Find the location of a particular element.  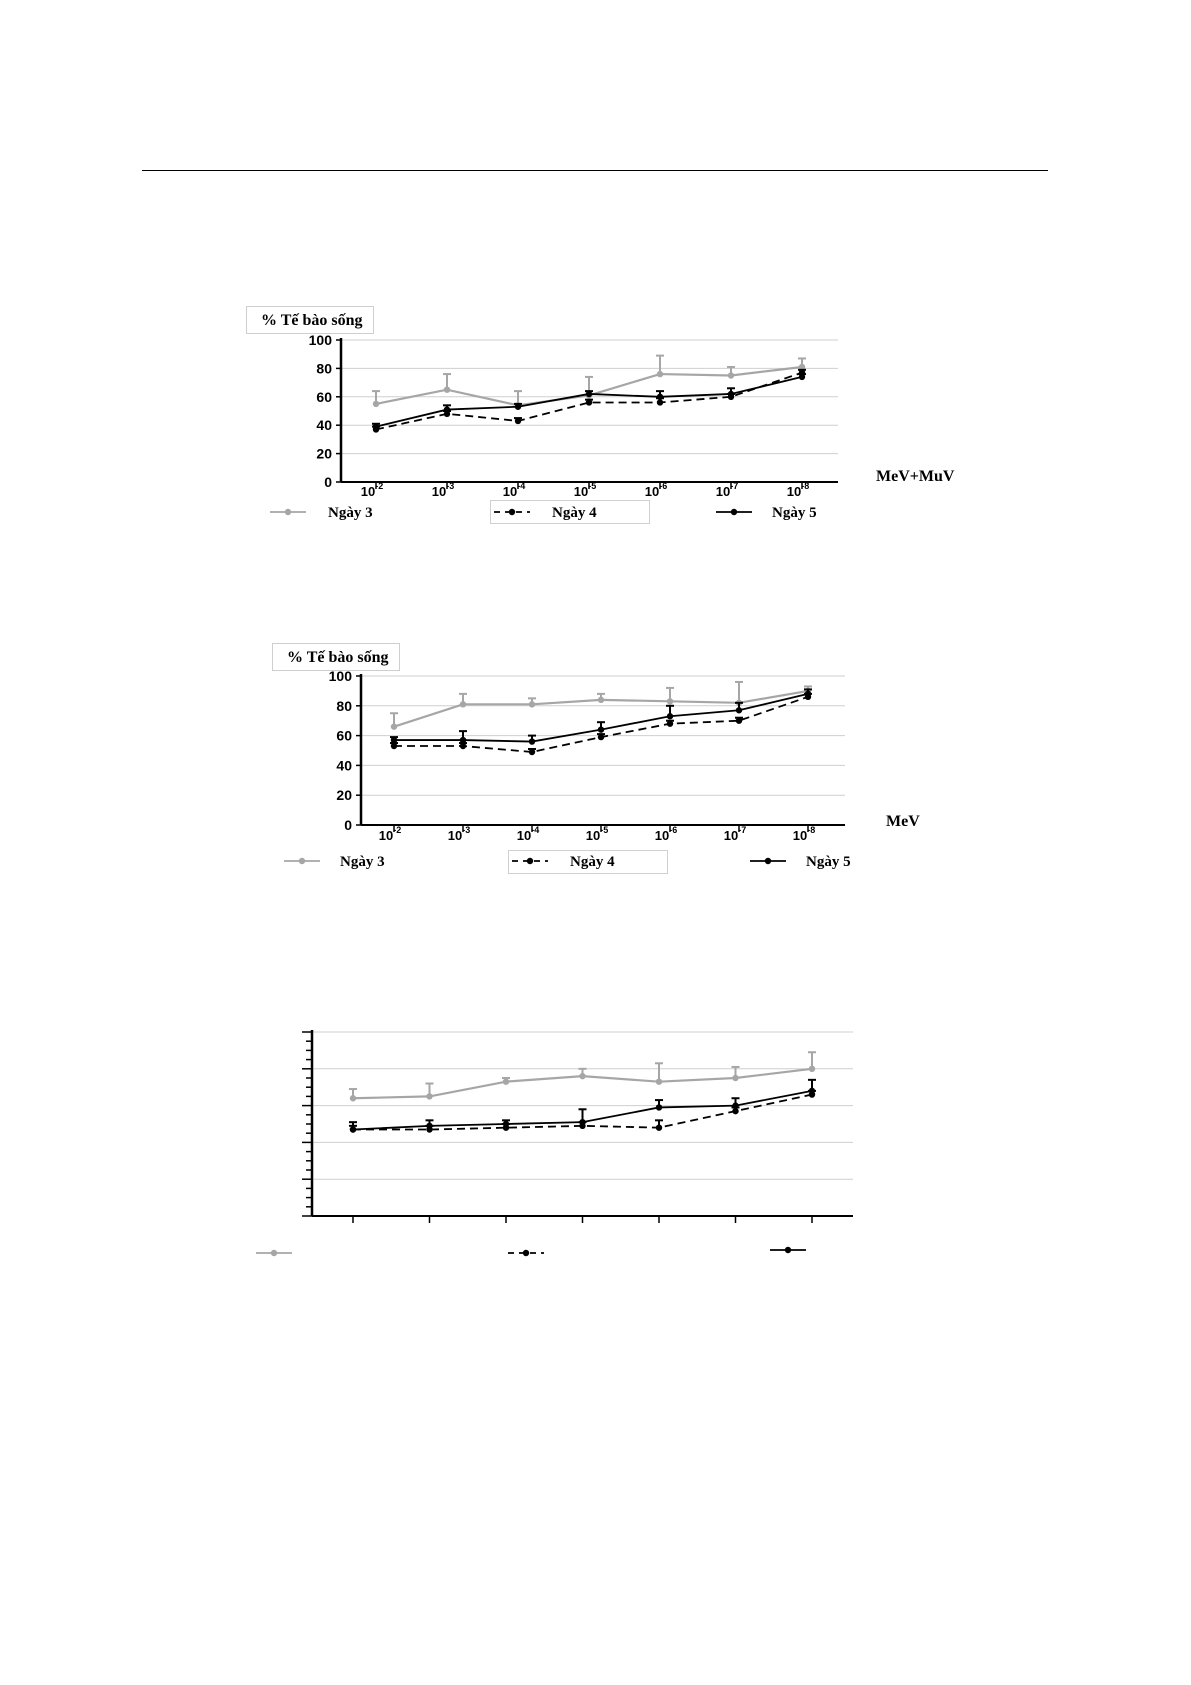

legend-label: Ngày 4 is located at coordinates (574, 513).